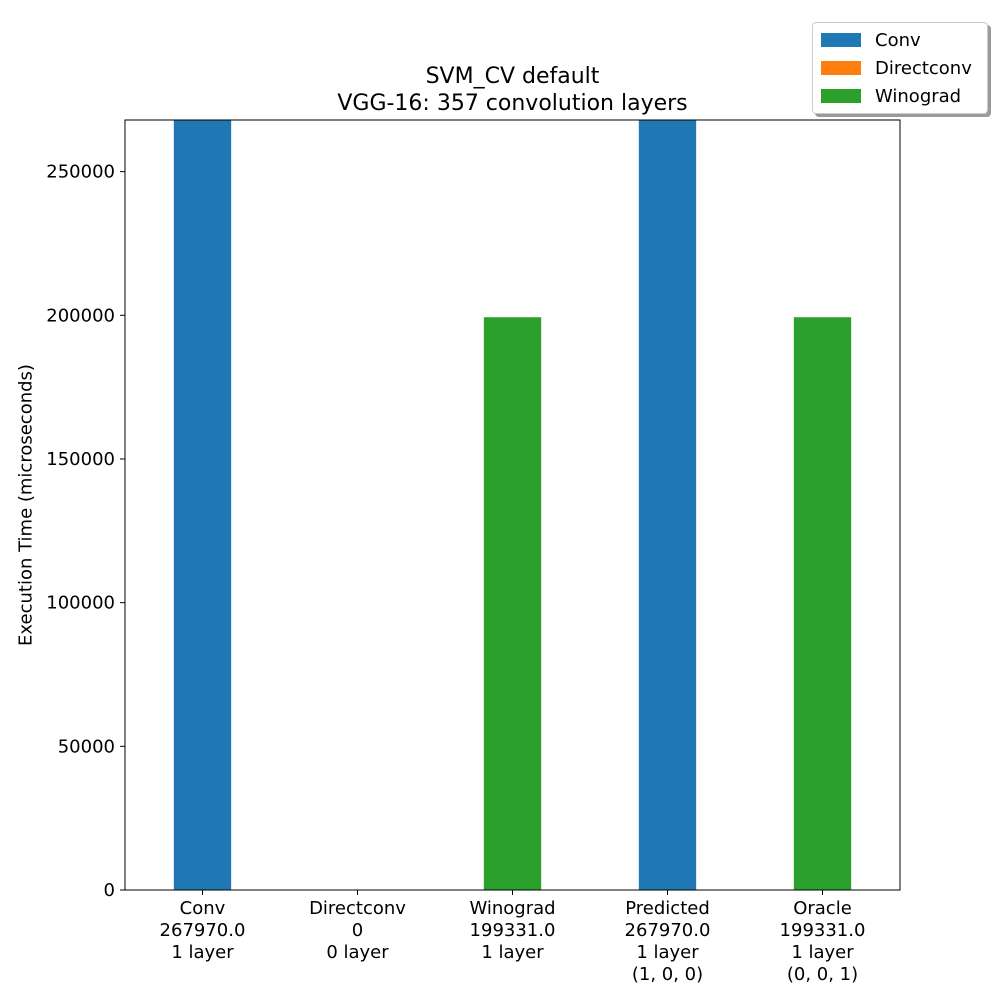 This screenshot has height=1000, width=1000. What do you see at coordinates (841, 40) in the screenshot?
I see `legend-swatch-conv` at bounding box center [841, 40].